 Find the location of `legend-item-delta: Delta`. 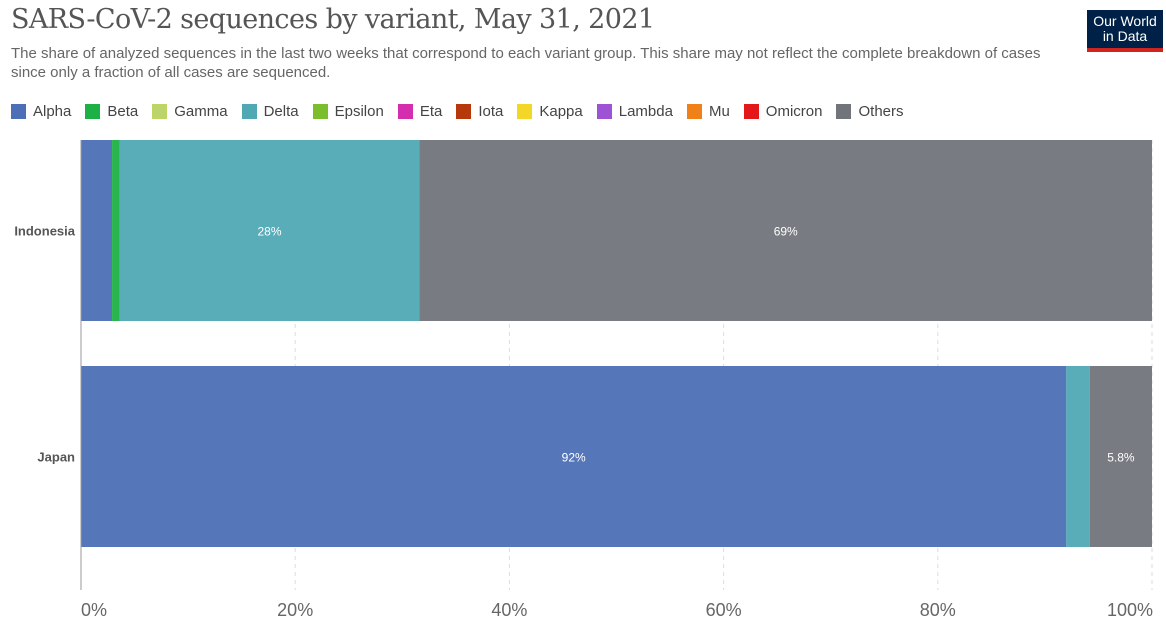

legend-item-delta: Delta is located at coordinates (270, 111).